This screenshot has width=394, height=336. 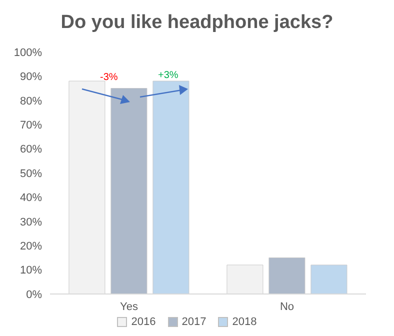 What do you see at coordinates (31, 246) in the screenshot?
I see `y-tick-label: 20%` at bounding box center [31, 246].